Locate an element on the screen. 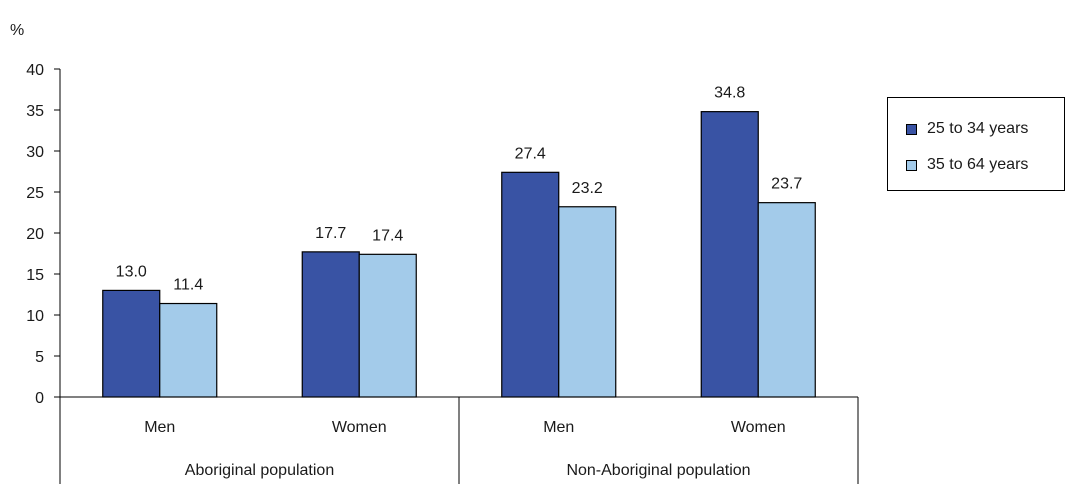  y-tick-label: 5 is located at coordinates (39, 357).